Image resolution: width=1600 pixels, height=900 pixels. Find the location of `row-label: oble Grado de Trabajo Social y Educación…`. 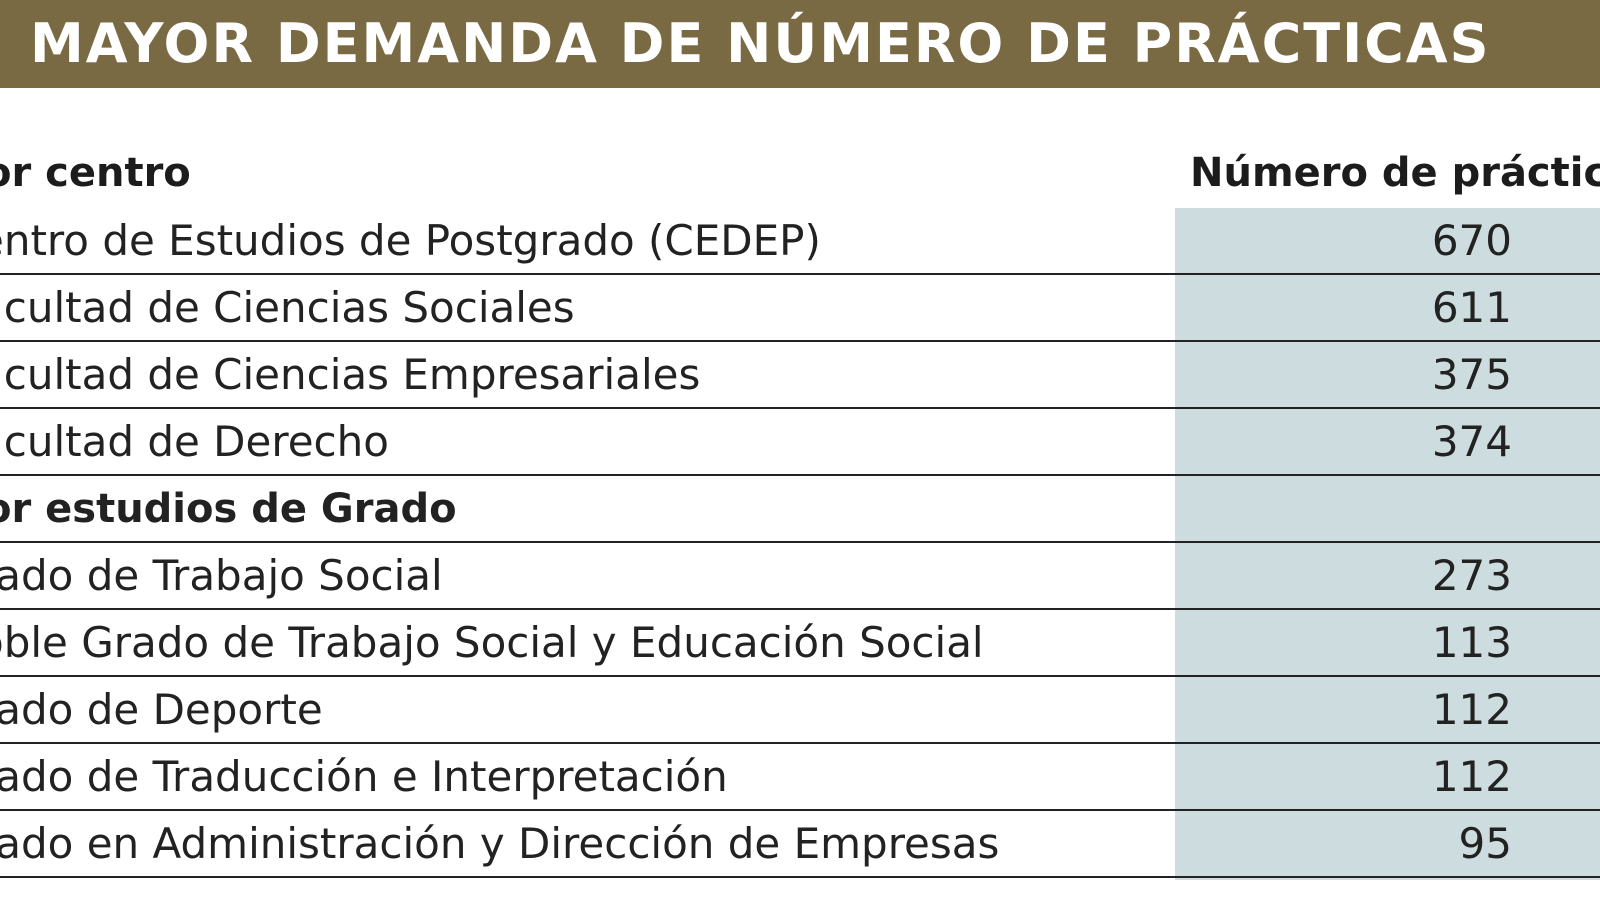

row-label: oble Grado de Trabajo Social y Educación… is located at coordinates (492, 642).